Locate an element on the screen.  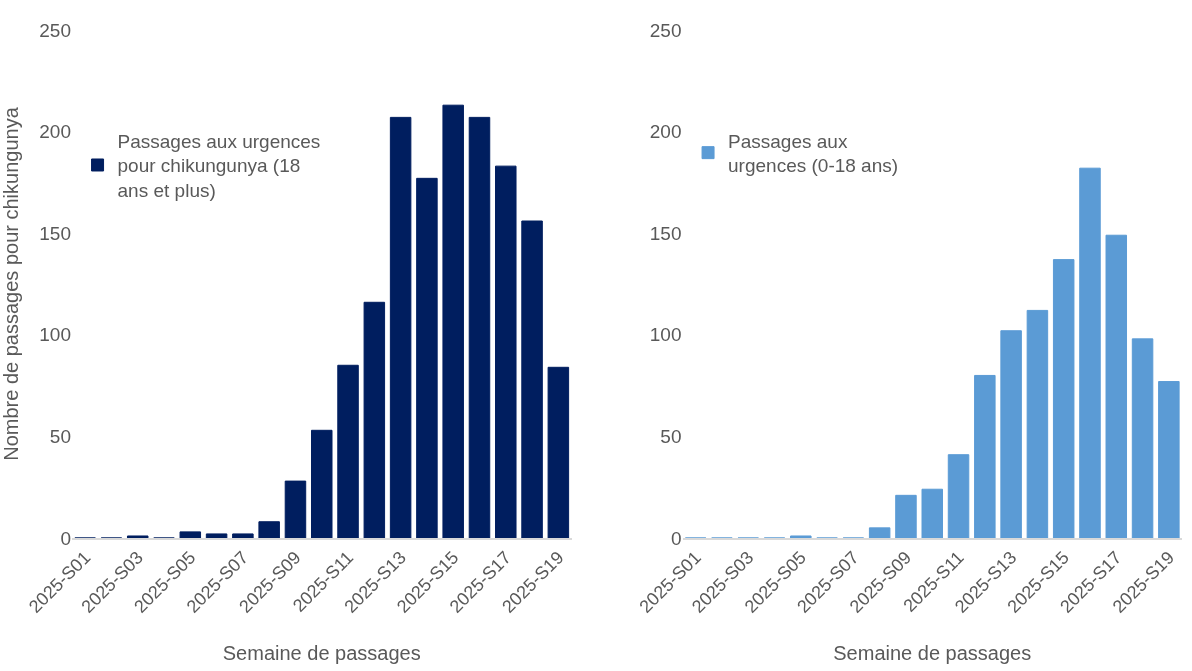
legend-label: Passages aux urgences pour chikungunya (18 ans et plus) is located at coordinates (219, 166).